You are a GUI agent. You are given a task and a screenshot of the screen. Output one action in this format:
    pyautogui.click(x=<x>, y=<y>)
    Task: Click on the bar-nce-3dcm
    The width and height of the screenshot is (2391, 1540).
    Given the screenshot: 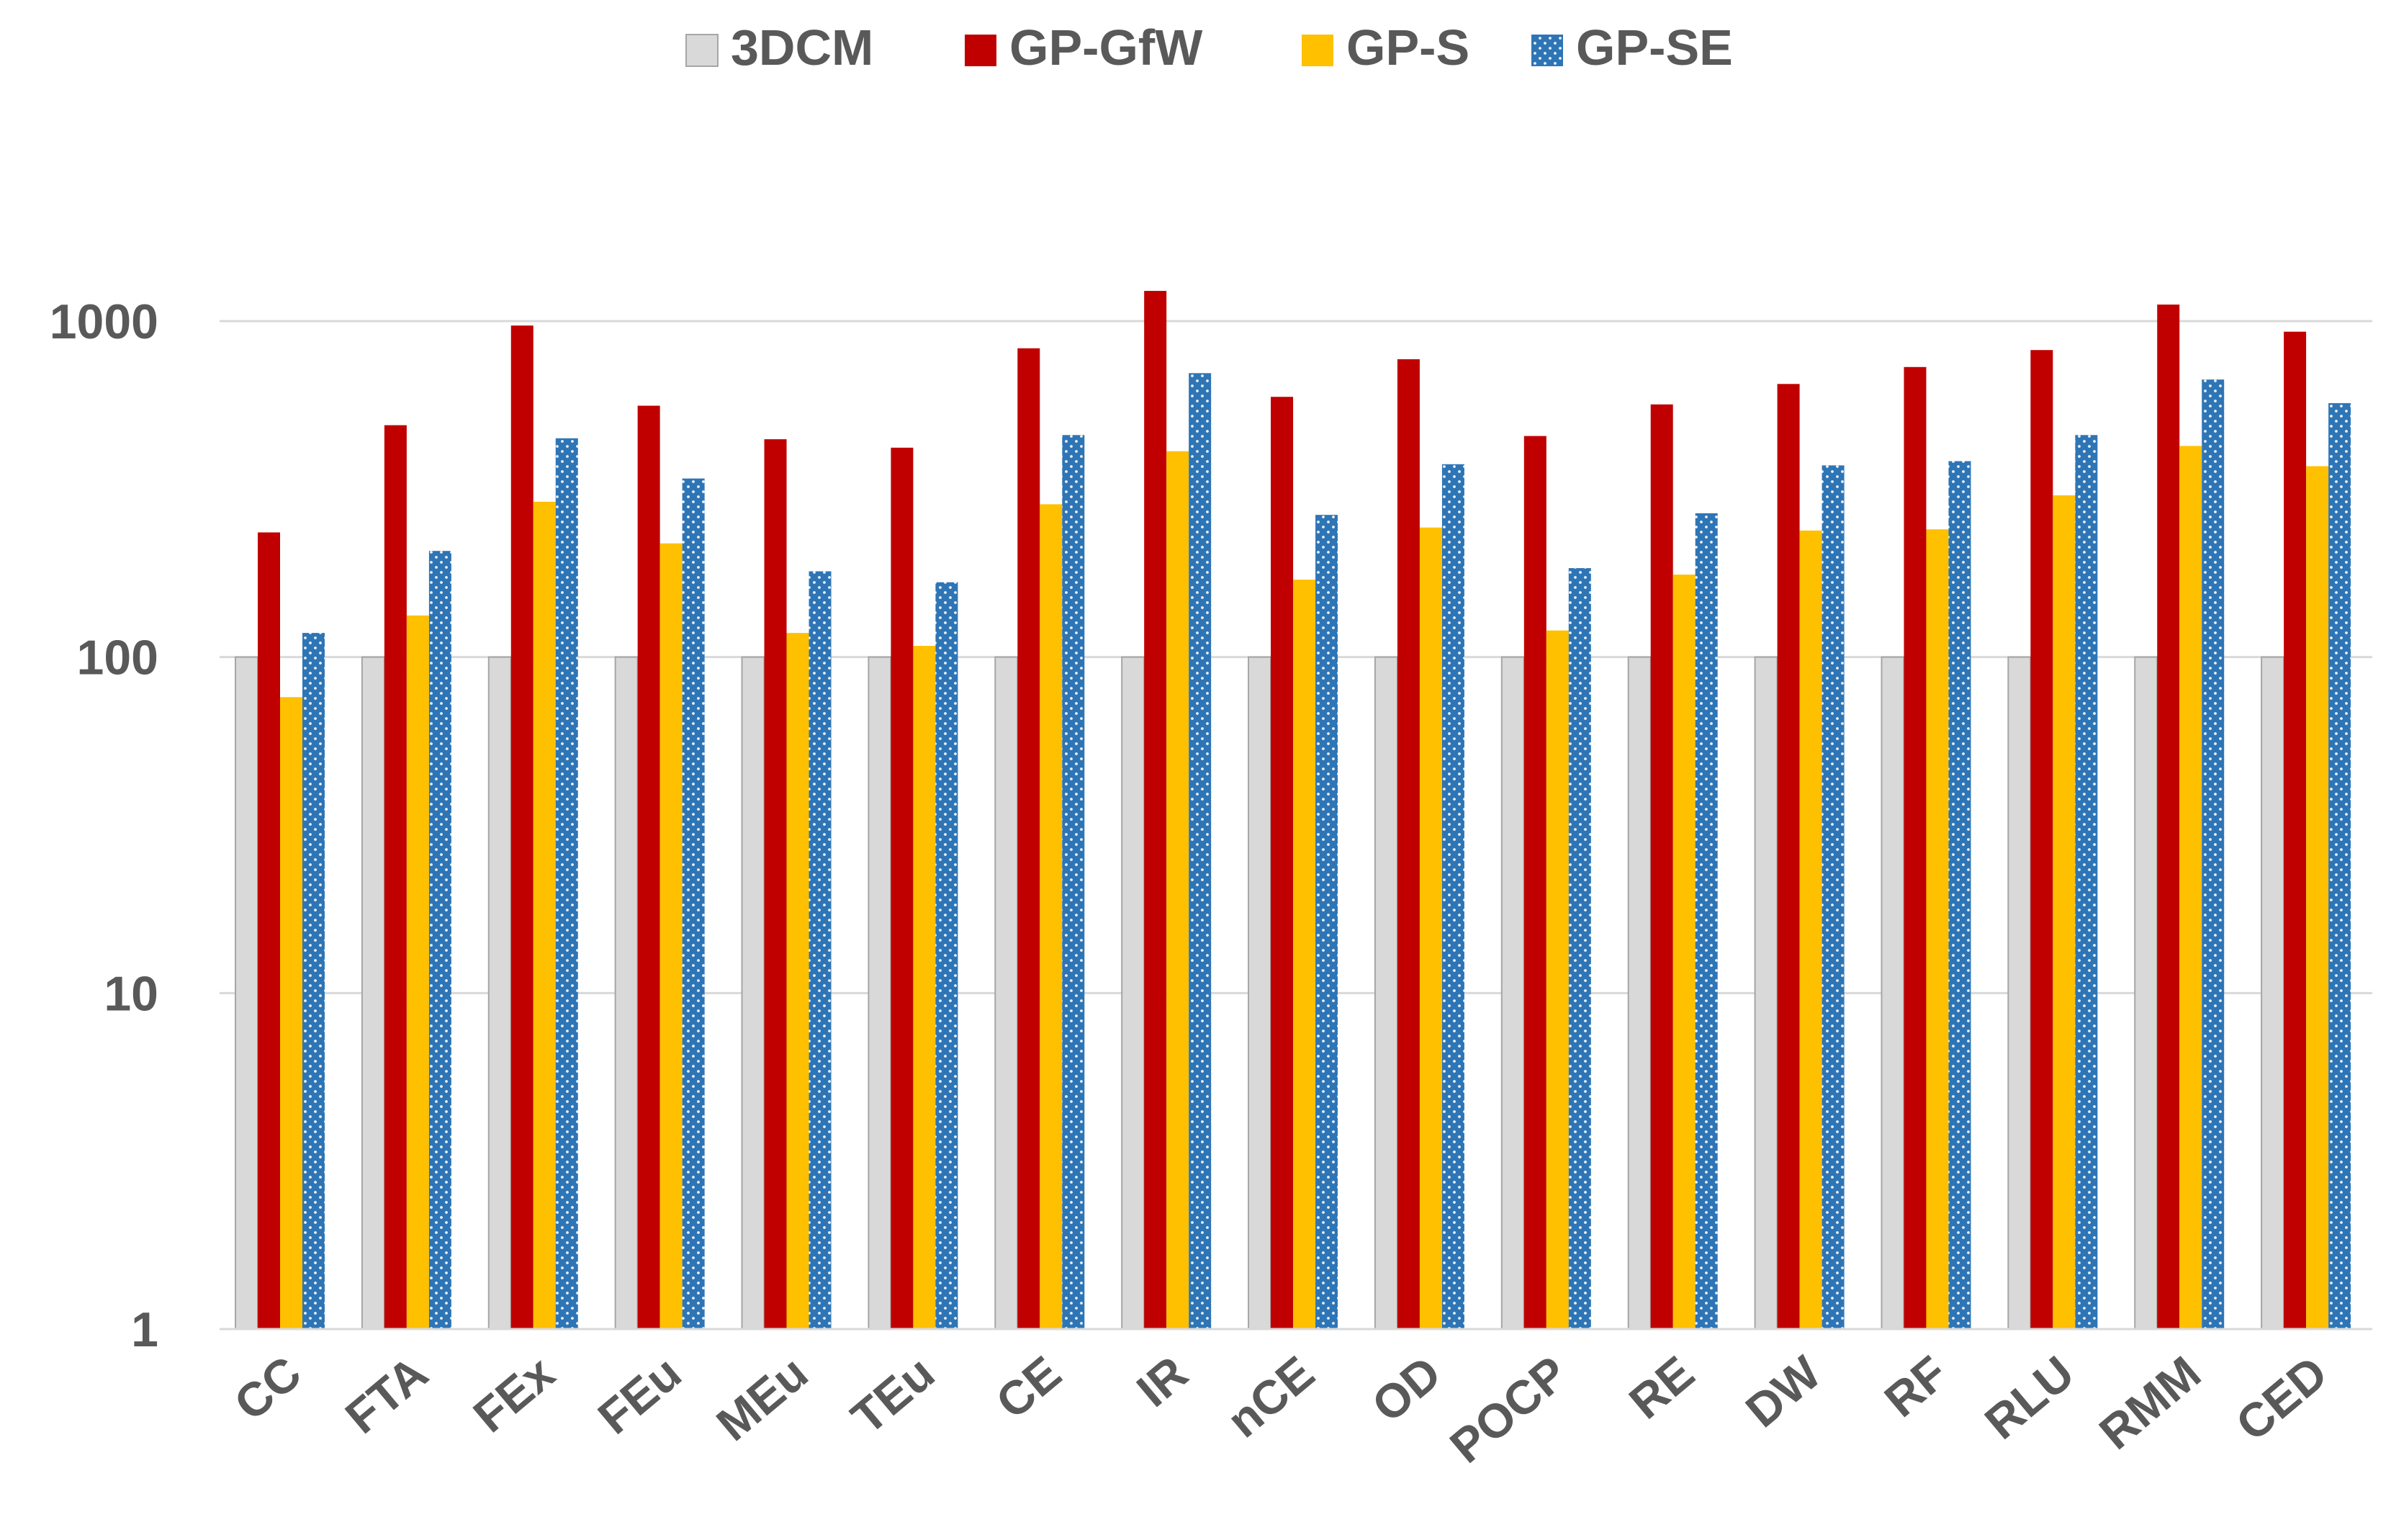 What is the action you would take?
    pyautogui.click(x=1260, y=993)
    